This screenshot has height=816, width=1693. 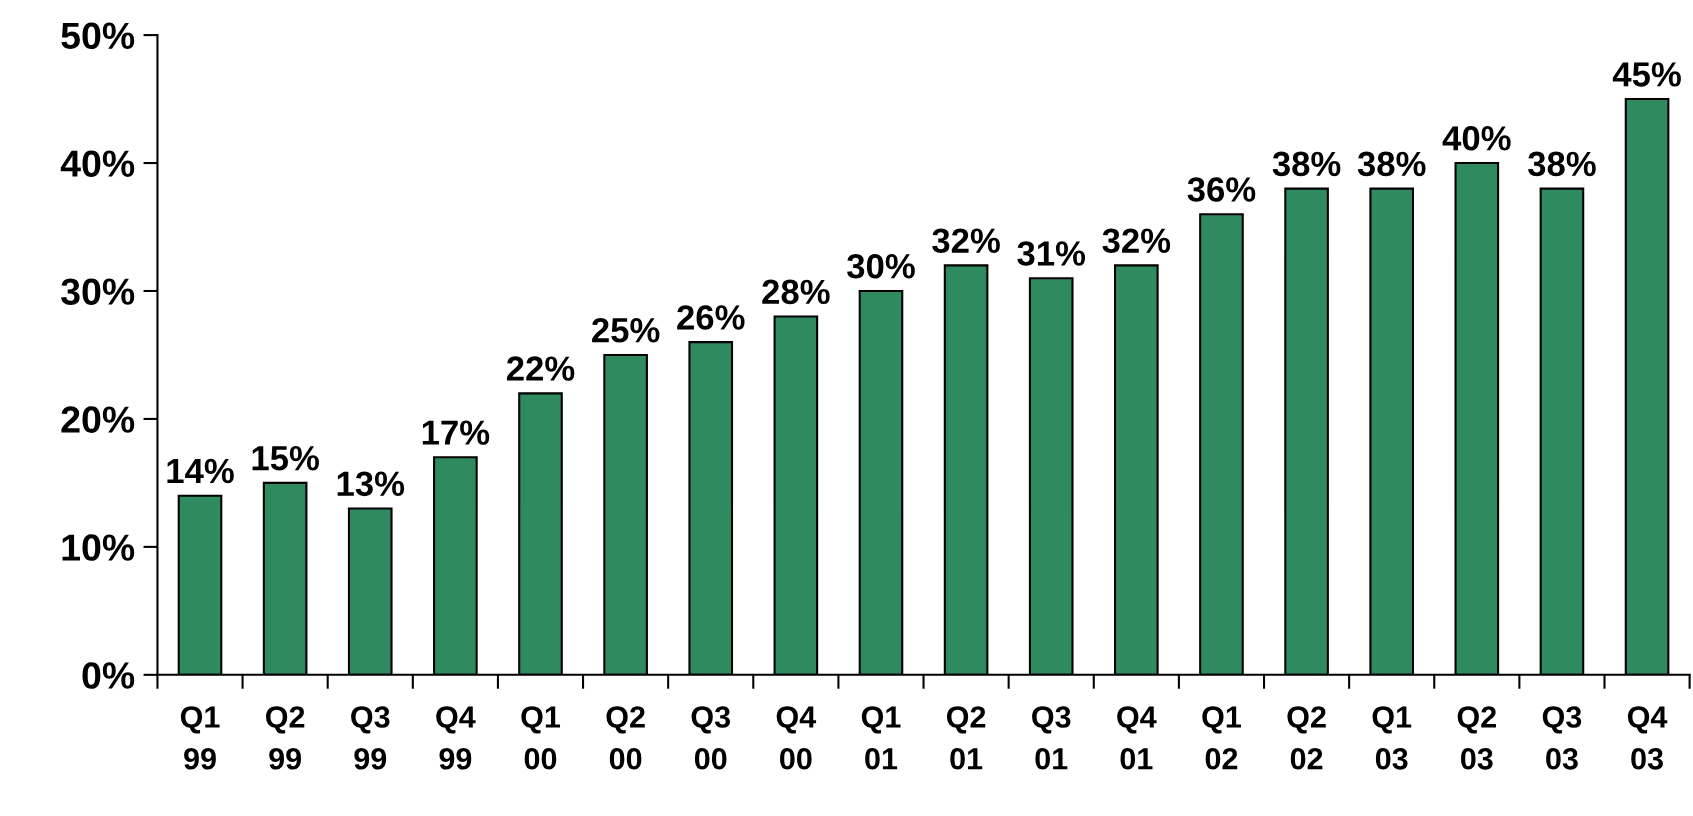 What do you see at coordinates (1221, 189) in the screenshot?
I see `data-label: 36%` at bounding box center [1221, 189].